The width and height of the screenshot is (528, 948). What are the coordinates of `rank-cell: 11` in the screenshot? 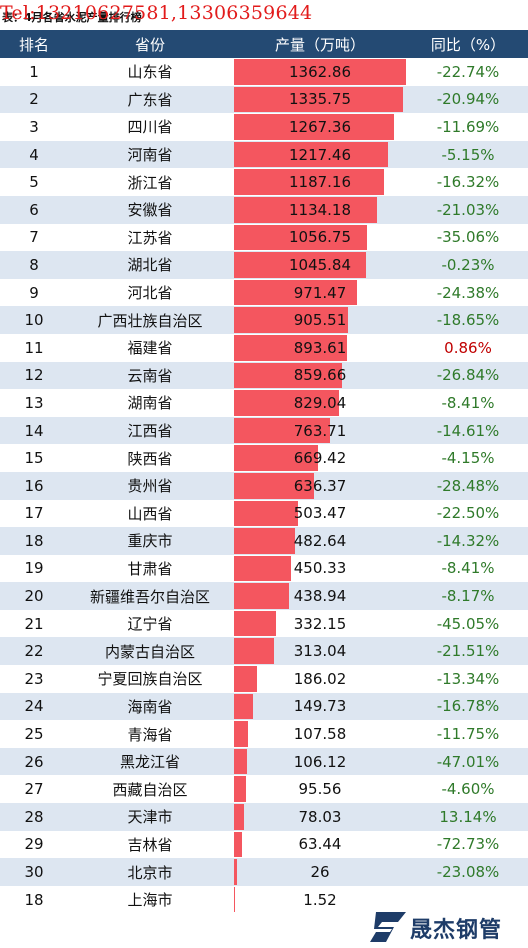 It's located at (34, 347).